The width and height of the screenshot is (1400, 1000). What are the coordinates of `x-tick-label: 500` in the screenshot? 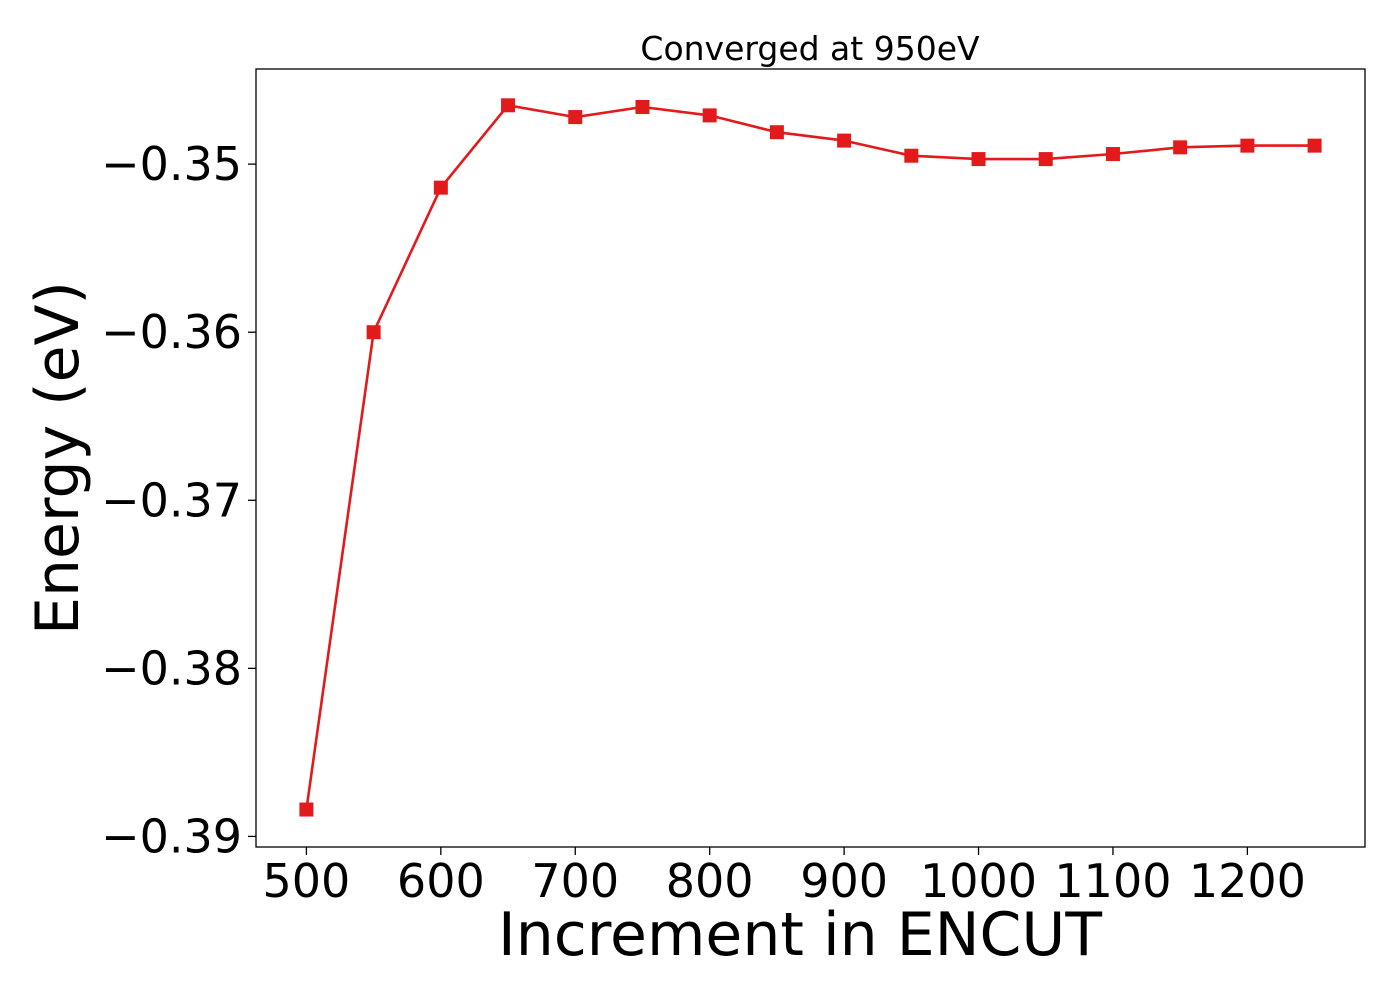 It's located at (307, 881).